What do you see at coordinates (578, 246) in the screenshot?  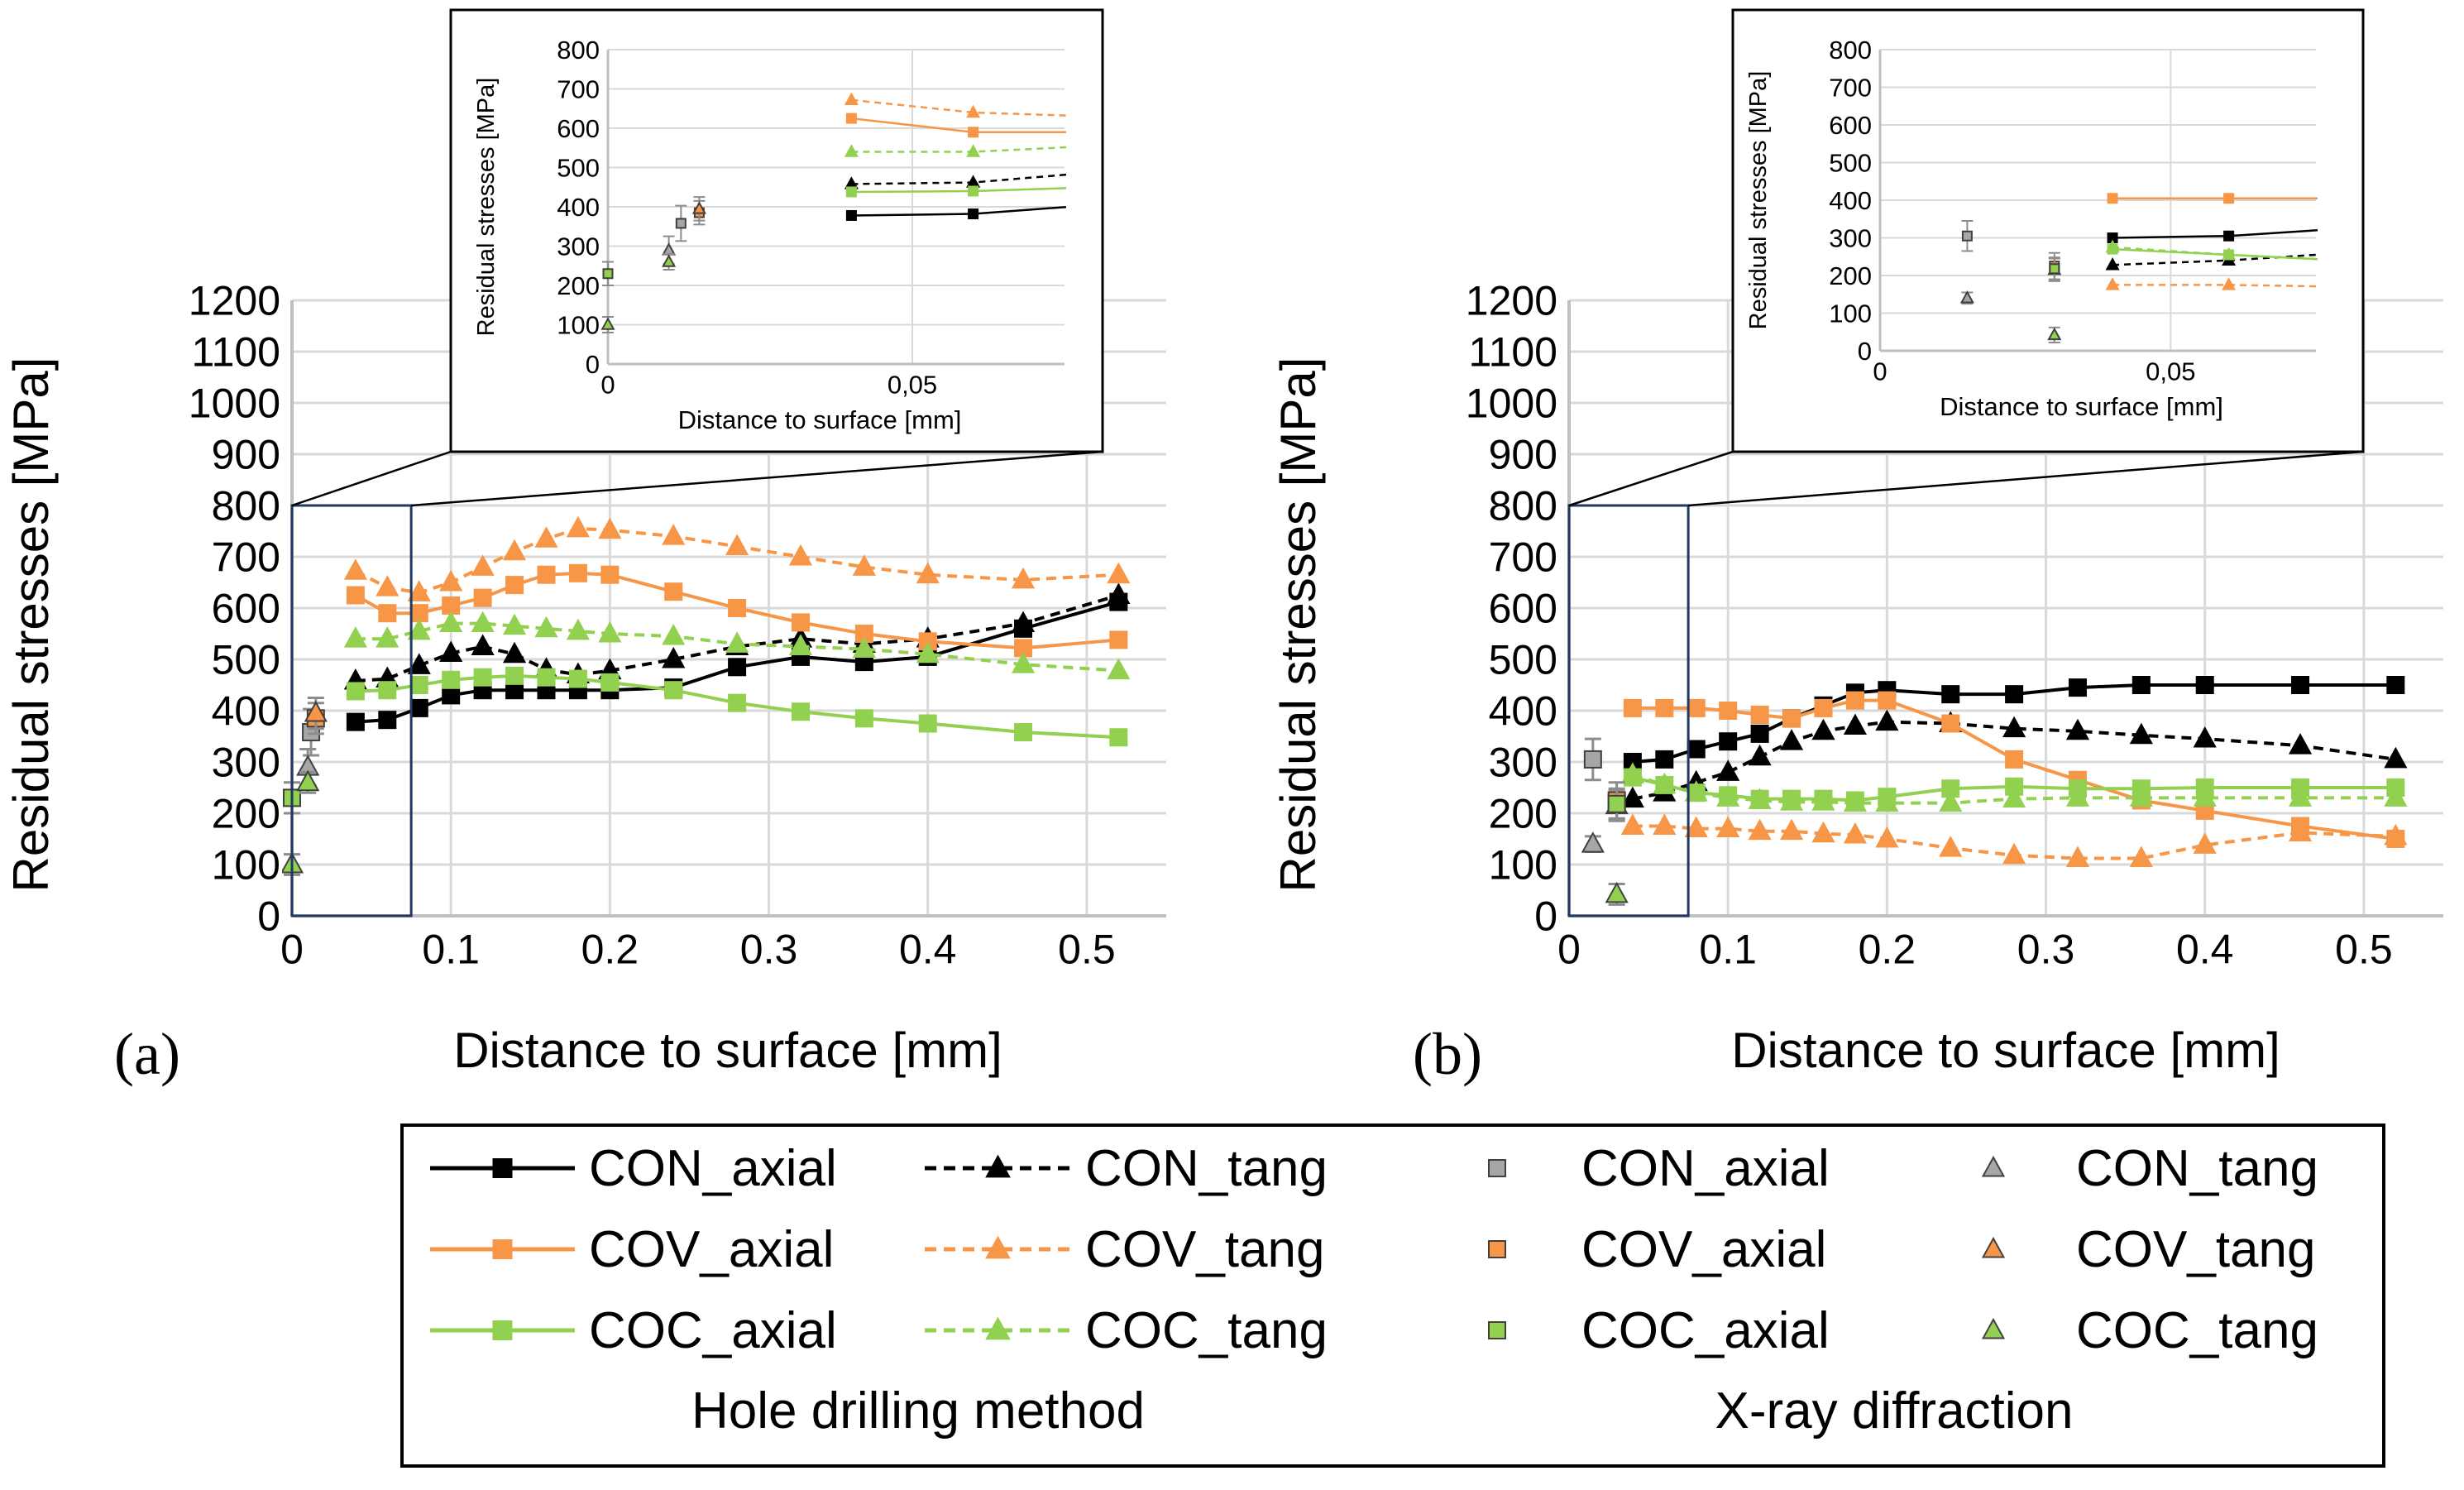 I see `y-tick-label: 300` at bounding box center [578, 246].